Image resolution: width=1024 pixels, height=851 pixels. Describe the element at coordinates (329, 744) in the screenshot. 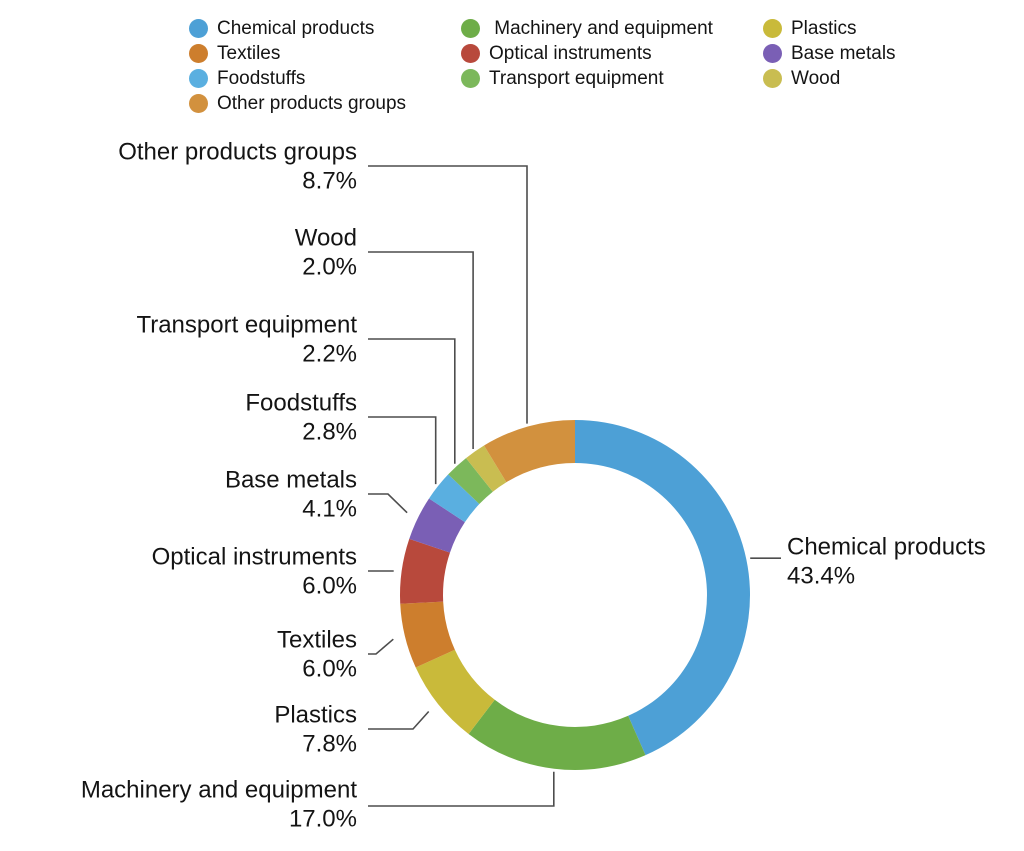

I see `callout-value-plastics: 7.8%` at that location.